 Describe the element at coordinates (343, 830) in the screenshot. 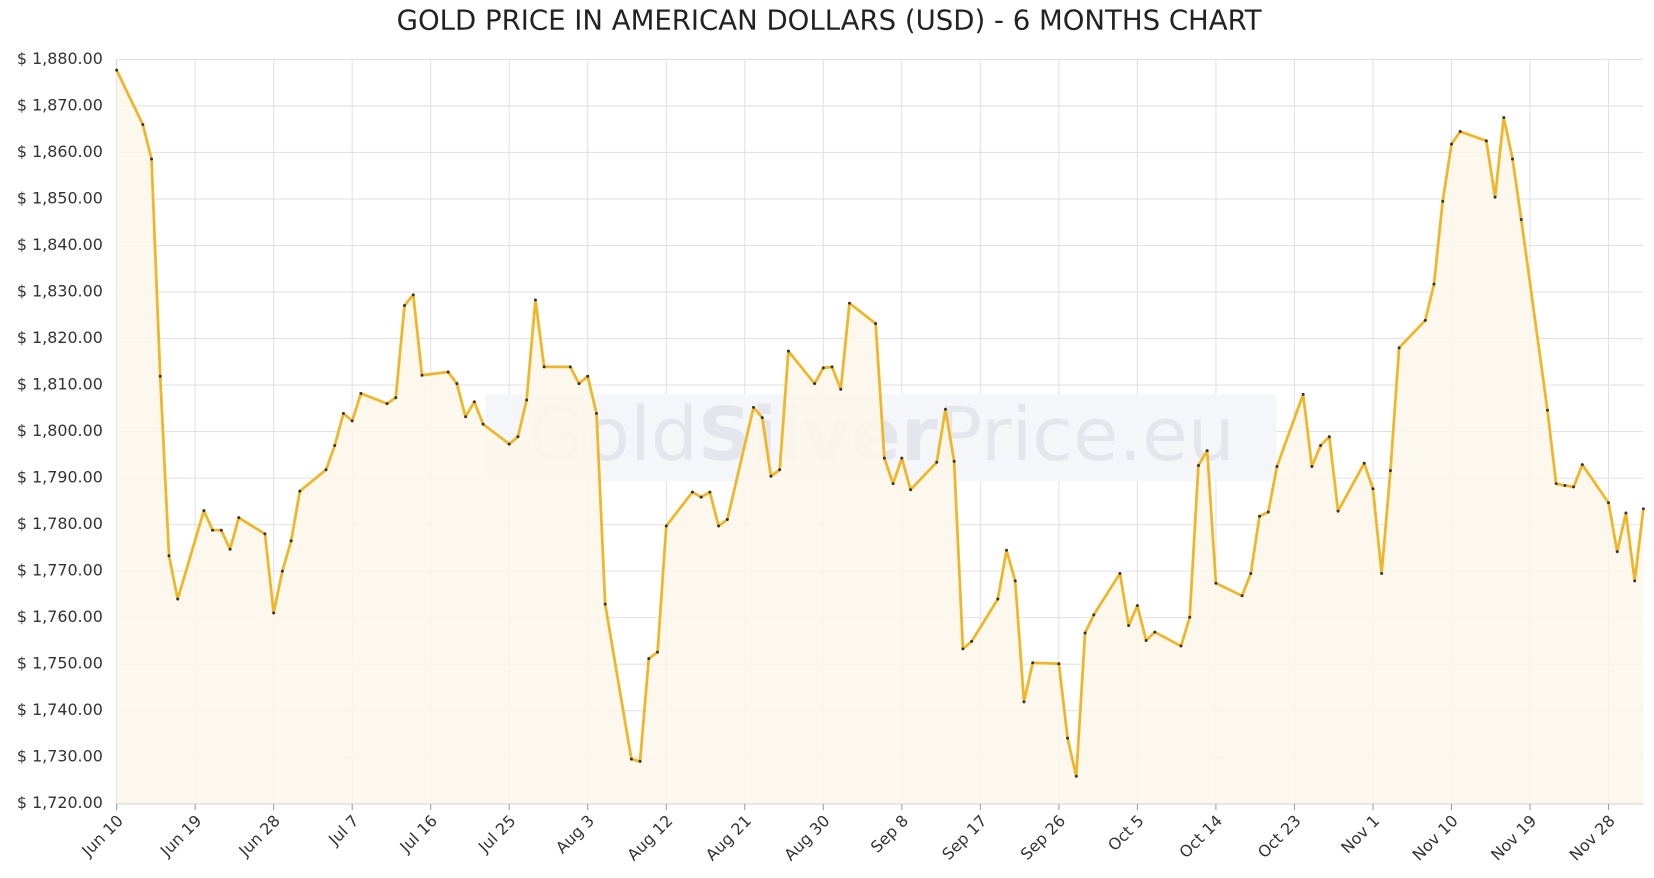

I see `x-tick-label: Jul 7` at that location.